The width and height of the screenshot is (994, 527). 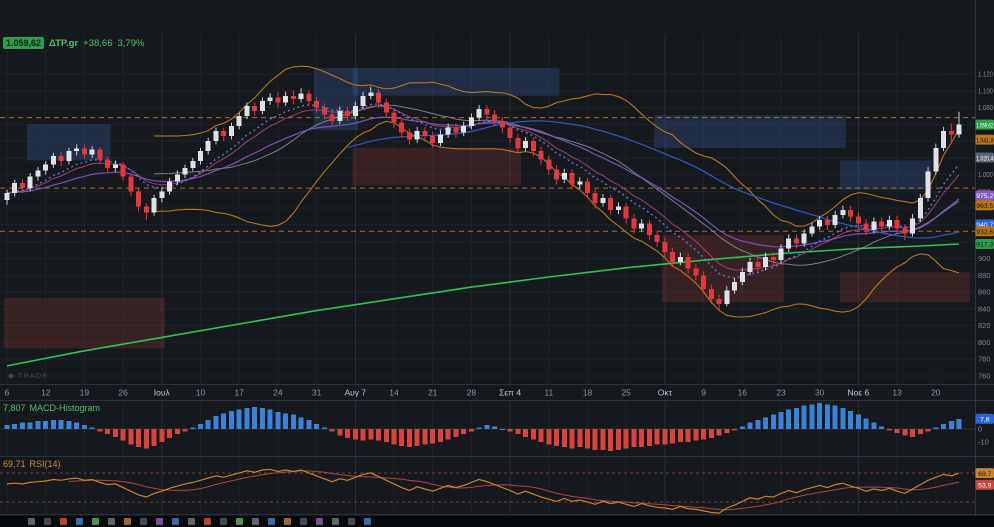 I want to click on svg-text: 21, so click(x=433, y=393).